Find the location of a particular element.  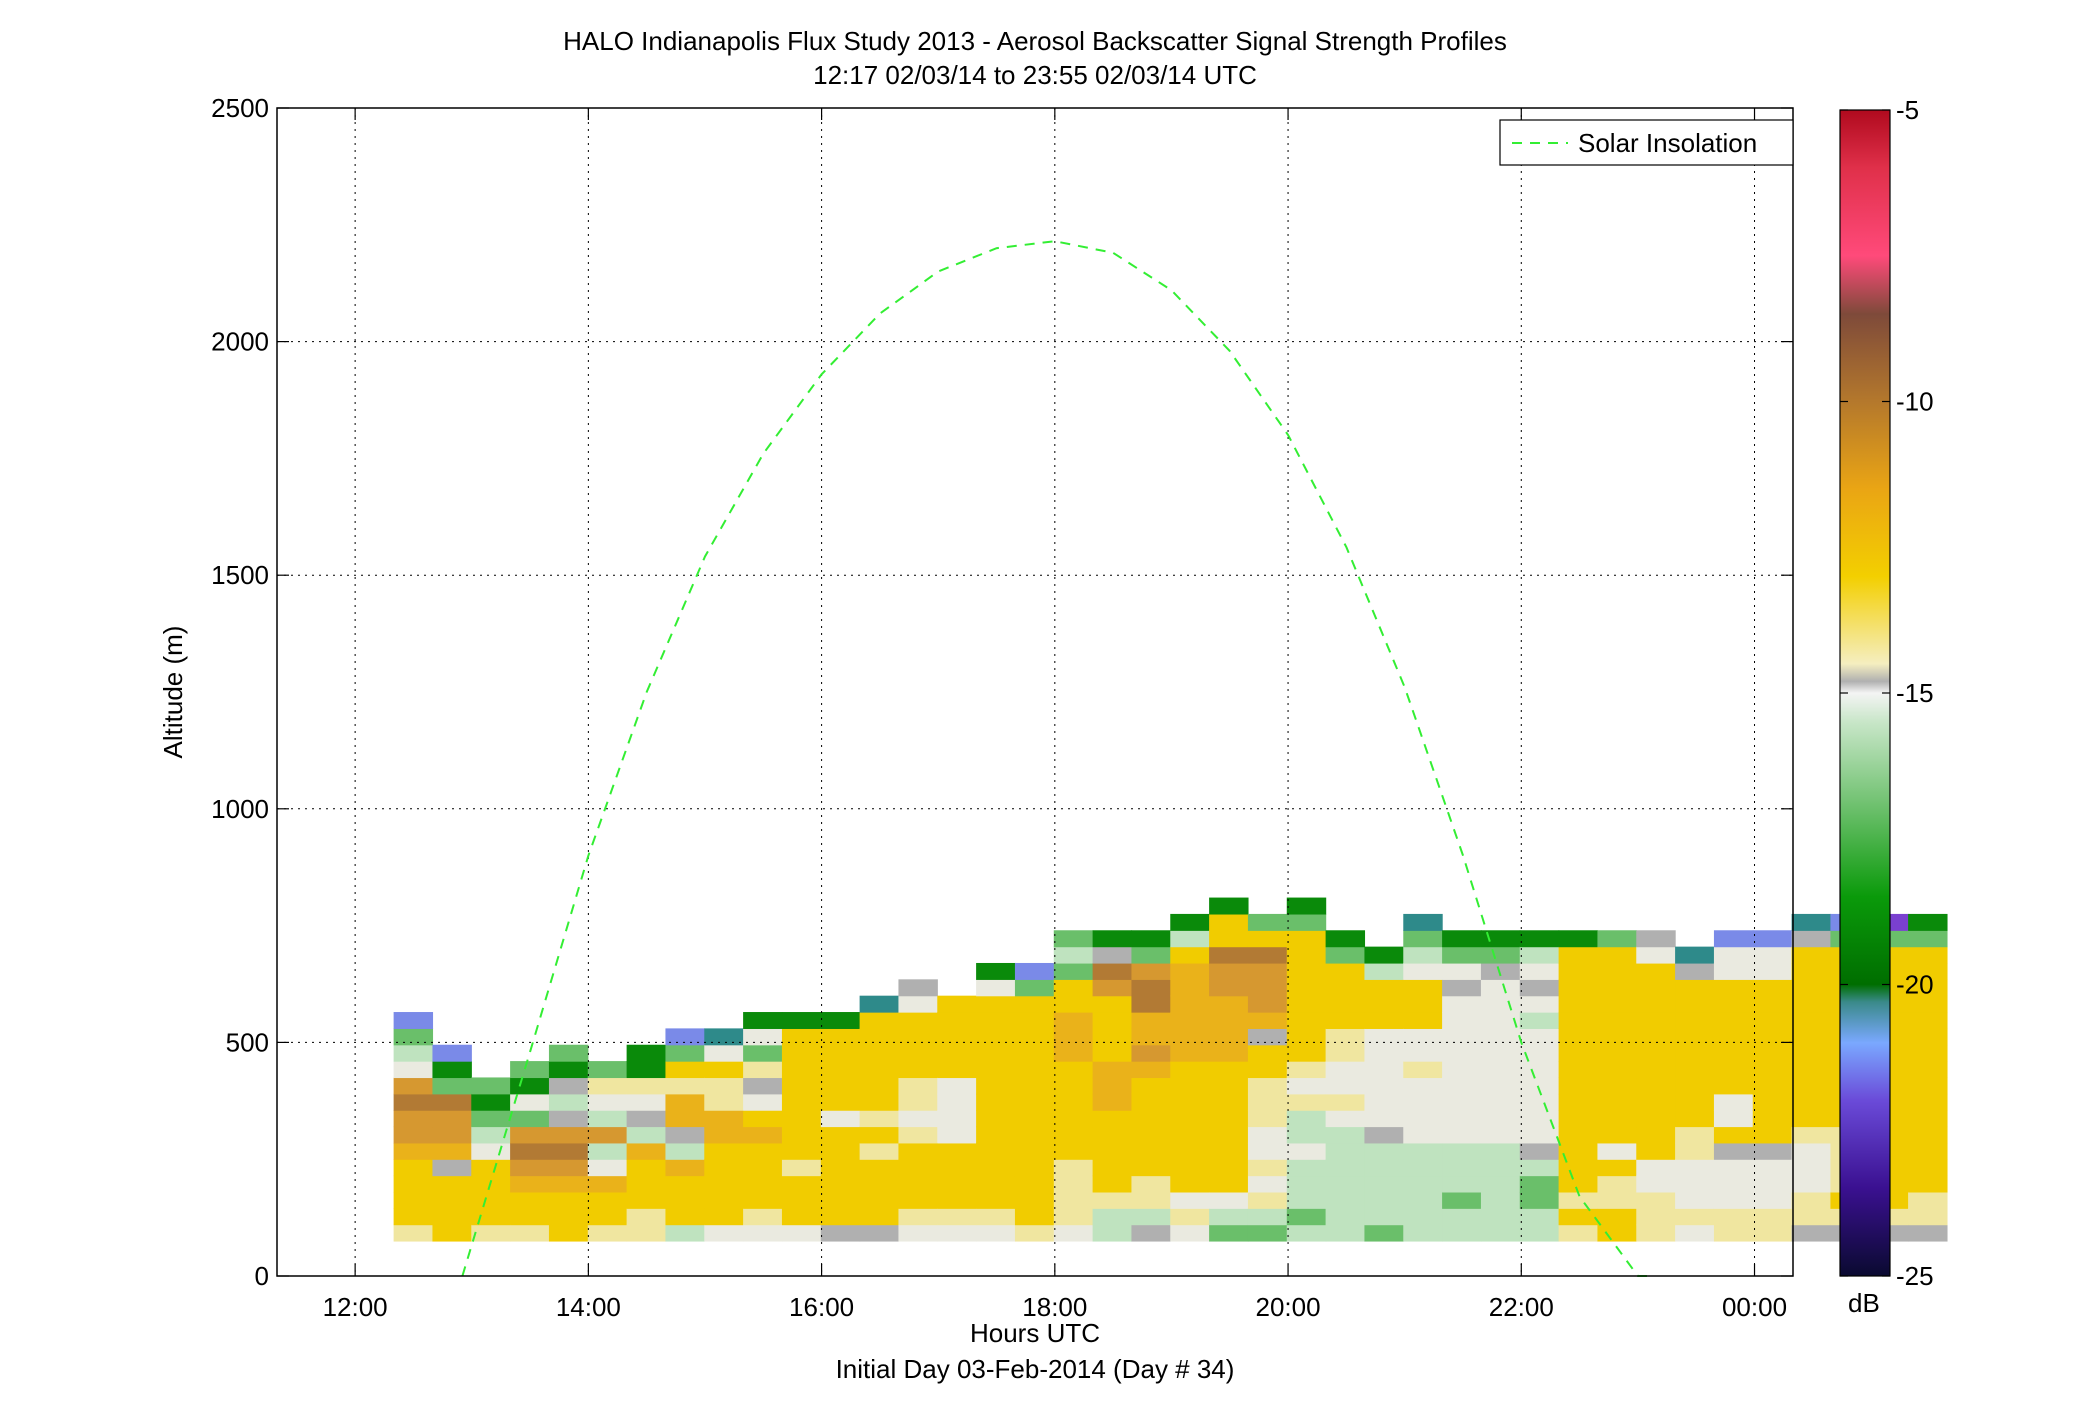

colorbar-tick-label: -20 is located at coordinates (1915, 985).